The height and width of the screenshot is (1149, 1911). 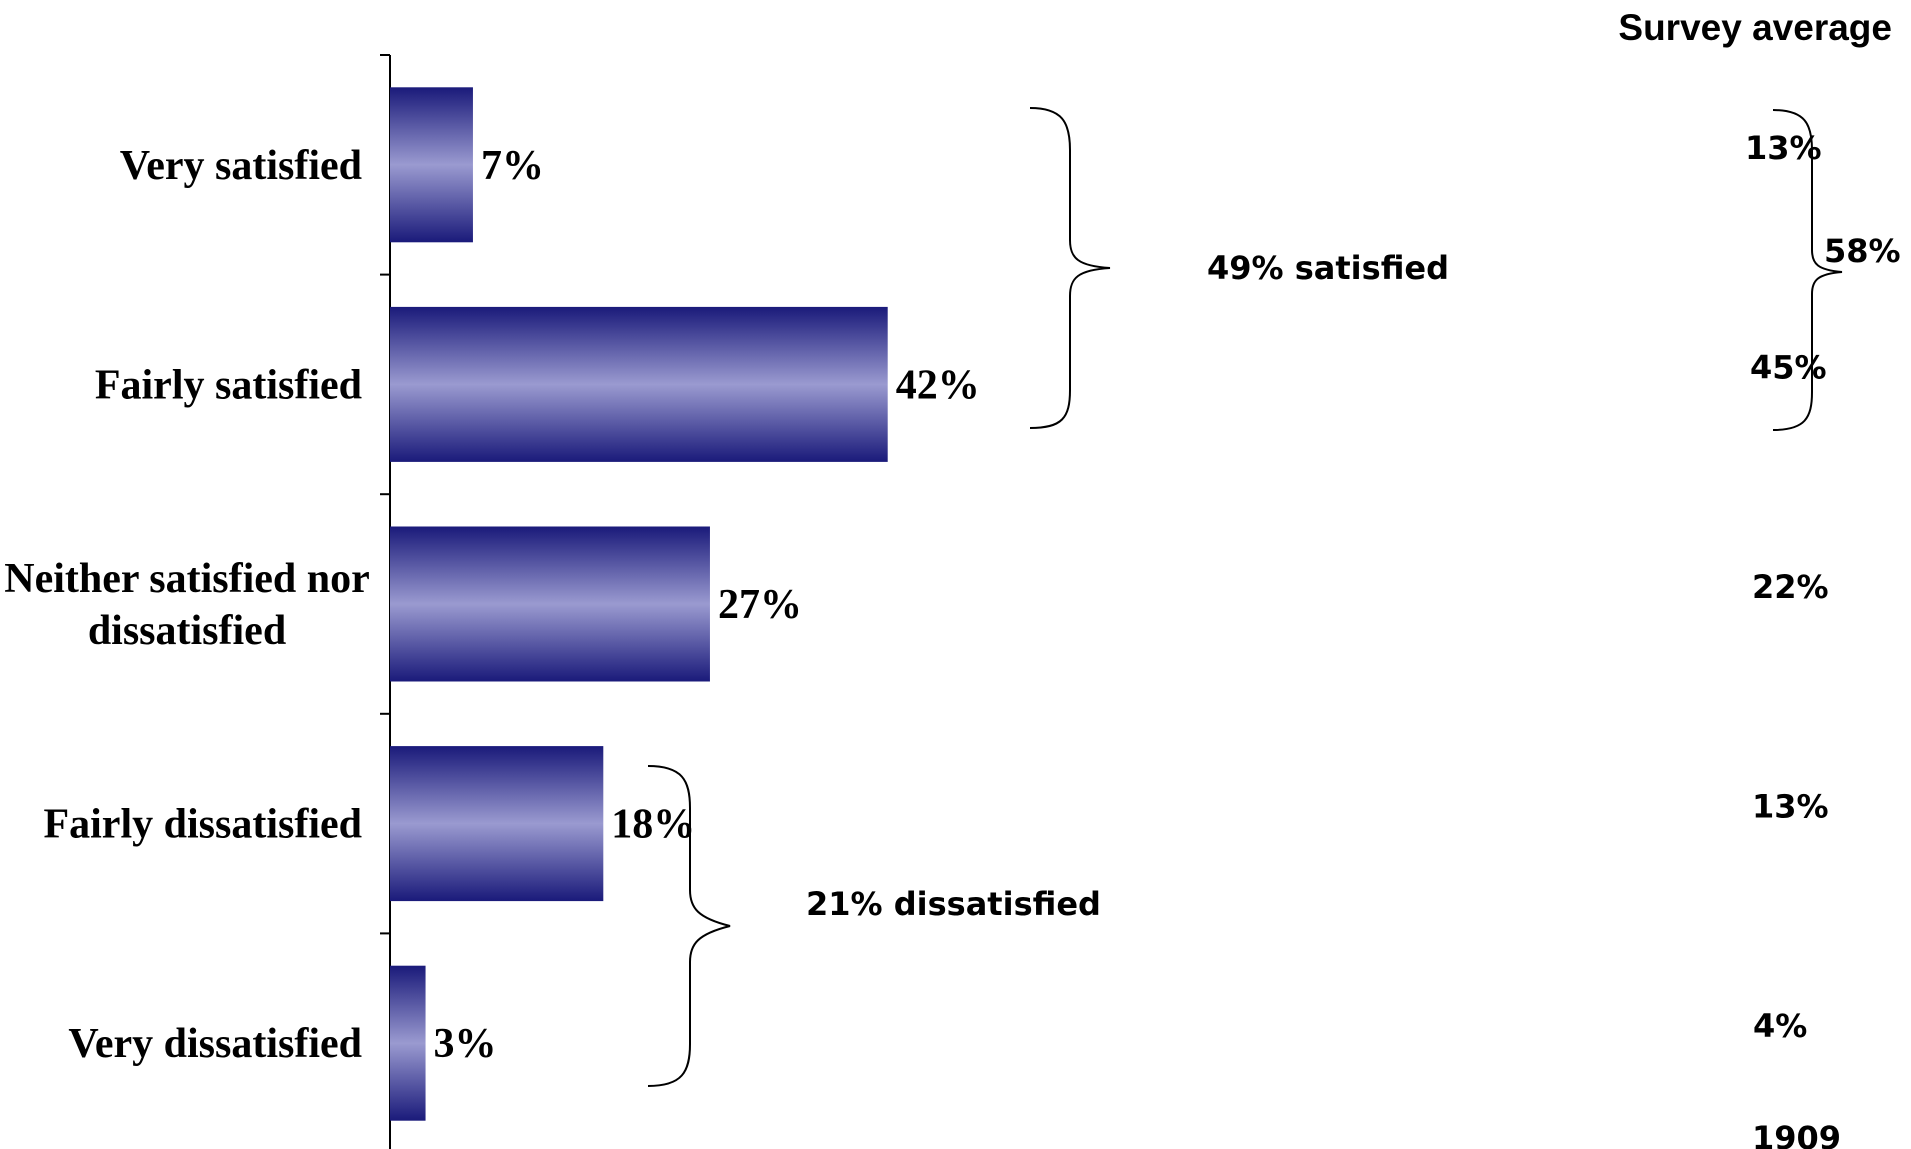 What do you see at coordinates (241, 166) in the screenshot?
I see `category-label: Very satisfied` at bounding box center [241, 166].